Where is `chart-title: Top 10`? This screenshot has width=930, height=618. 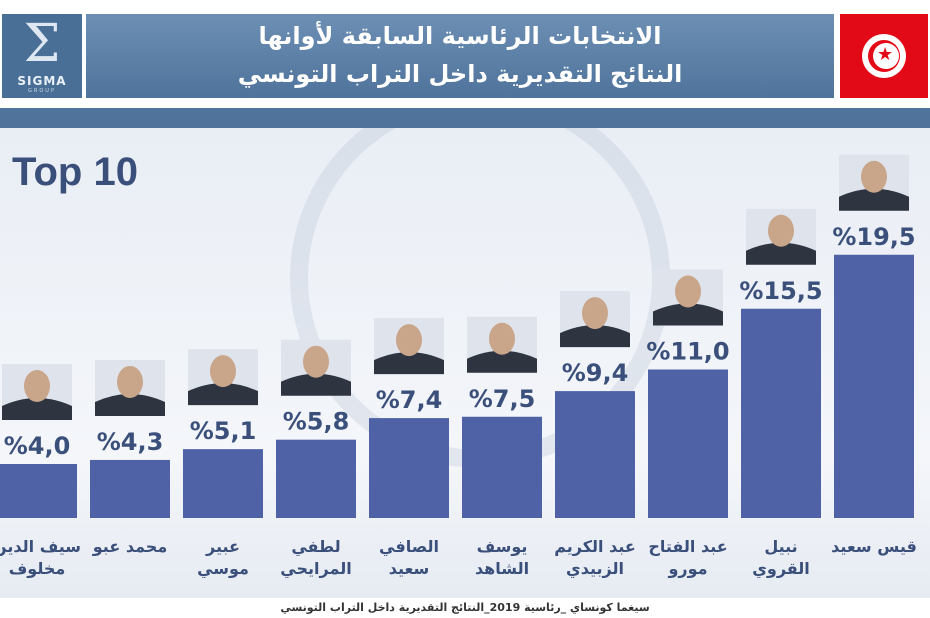 chart-title: Top 10 is located at coordinates (75, 172).